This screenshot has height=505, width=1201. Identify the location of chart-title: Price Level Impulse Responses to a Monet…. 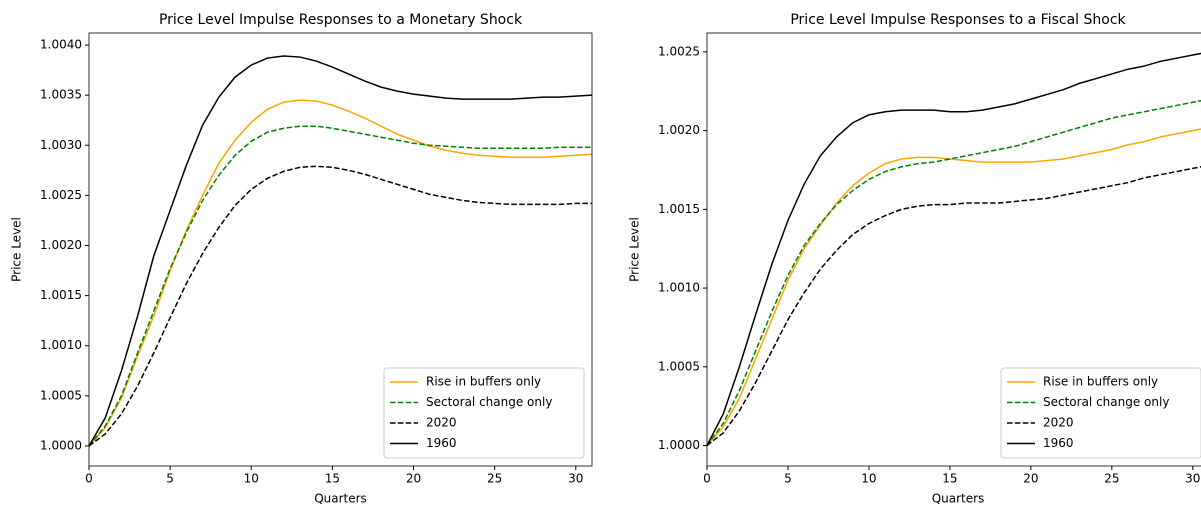
(341, 20).